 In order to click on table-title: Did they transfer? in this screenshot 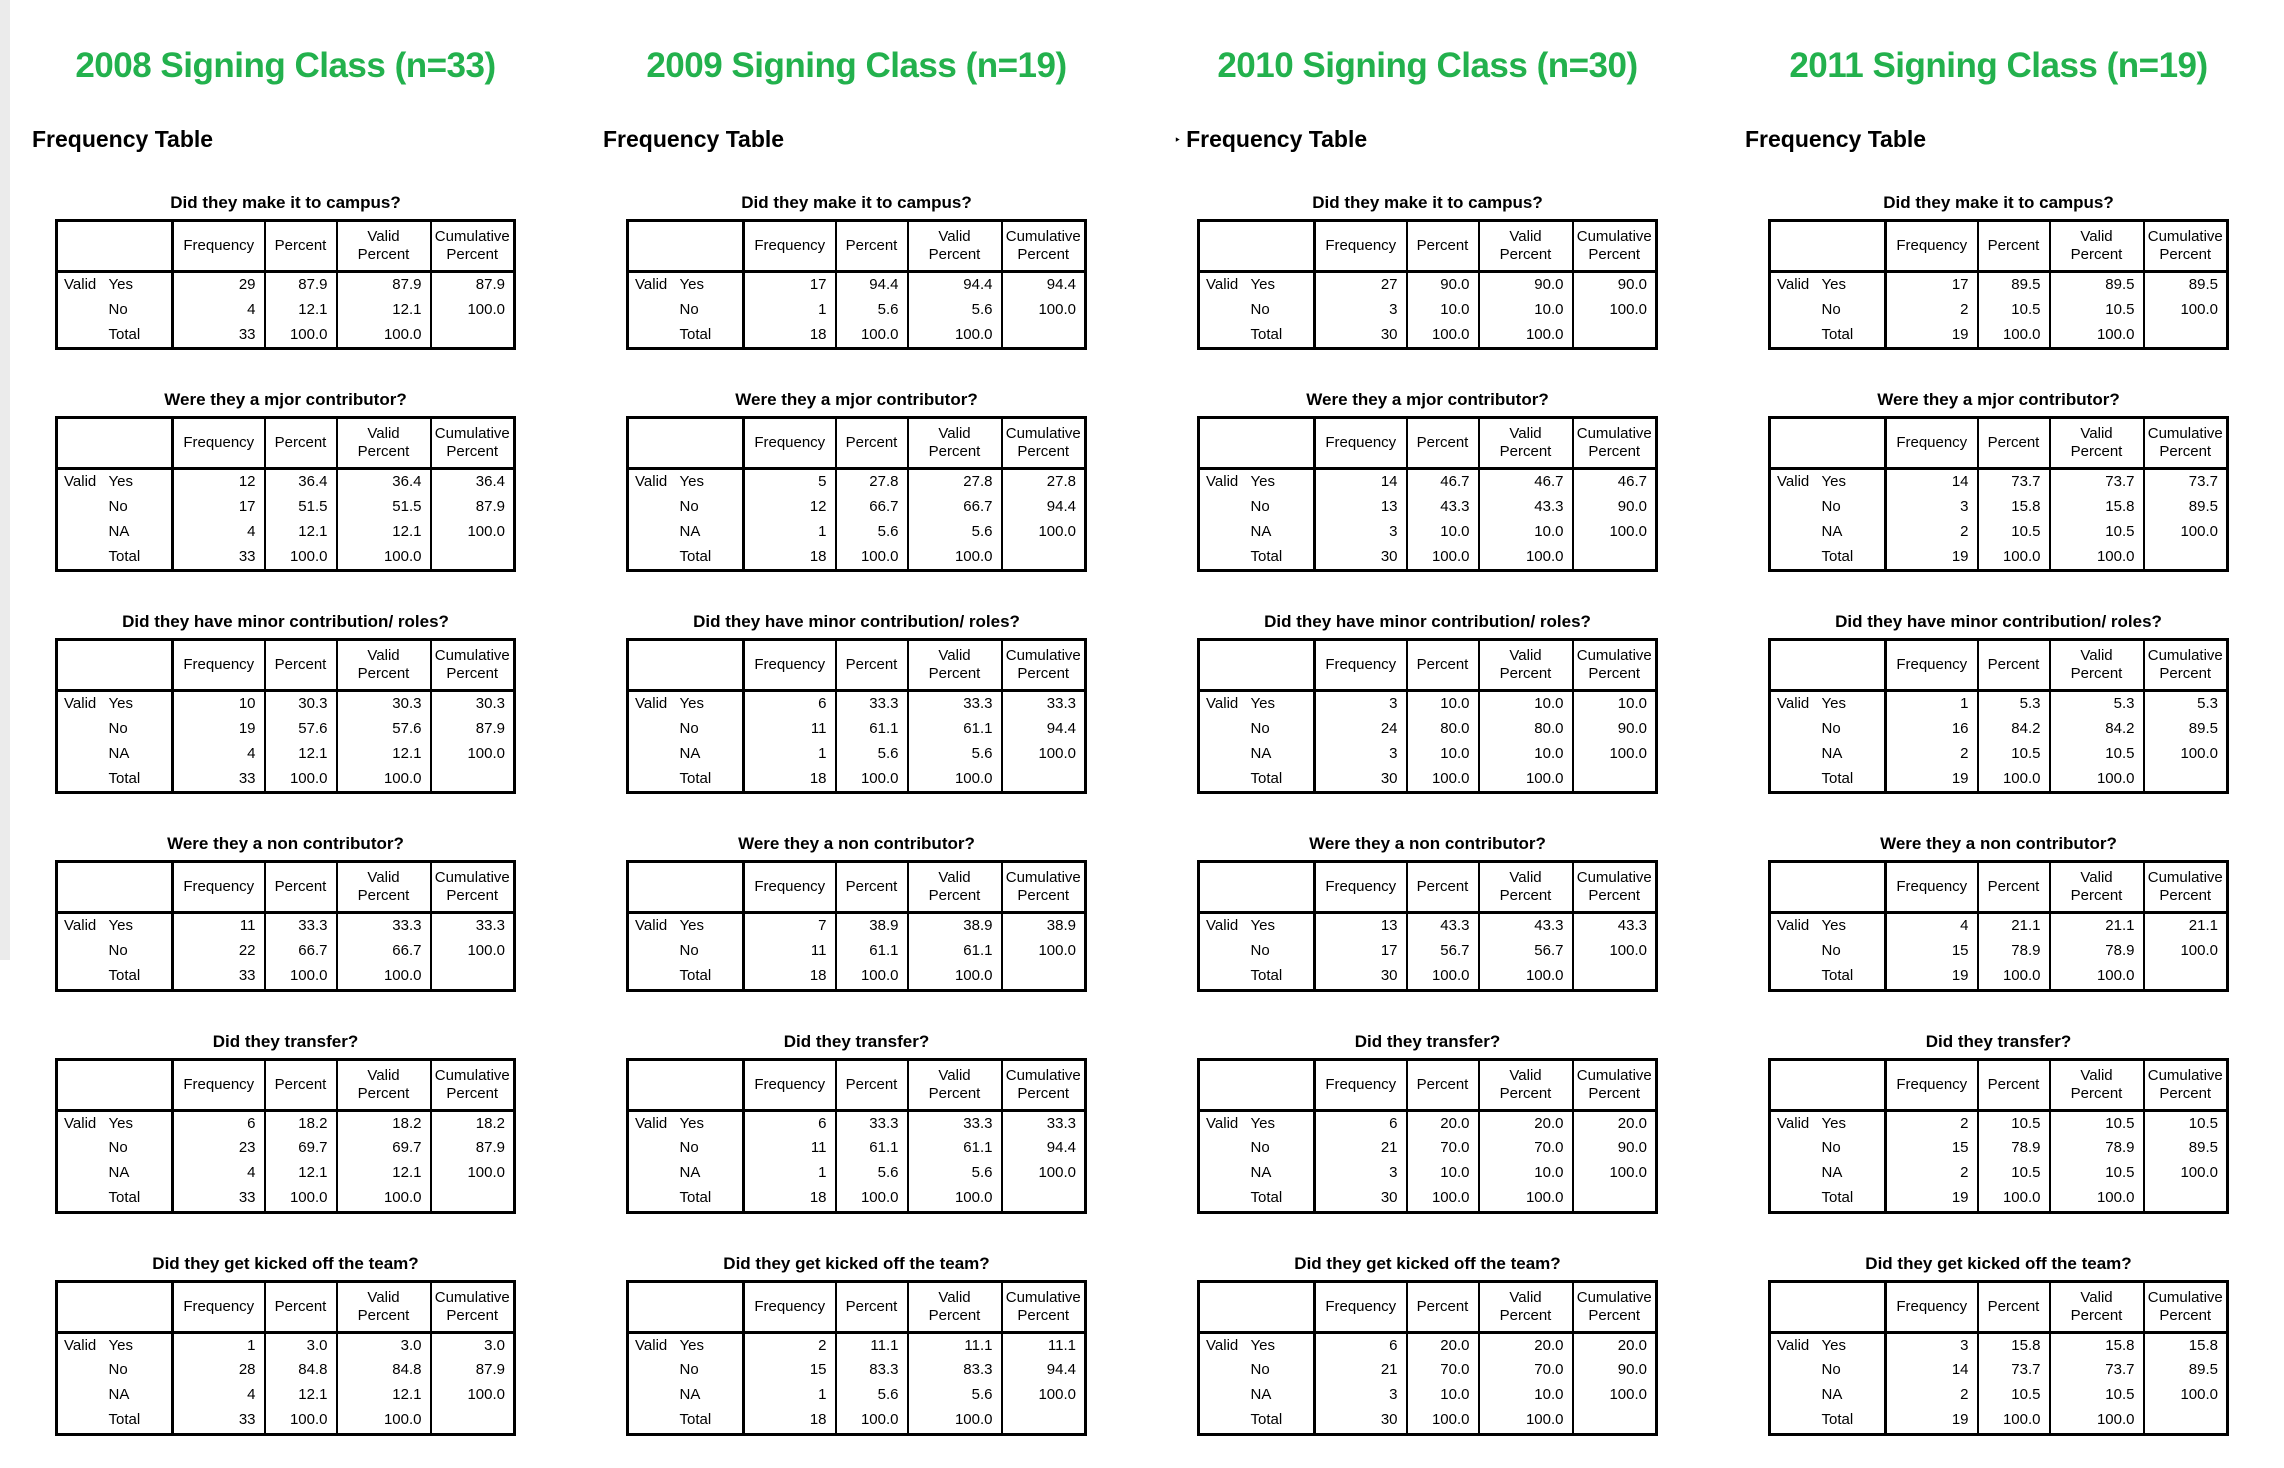, I will do `click(1427, 1041)`.